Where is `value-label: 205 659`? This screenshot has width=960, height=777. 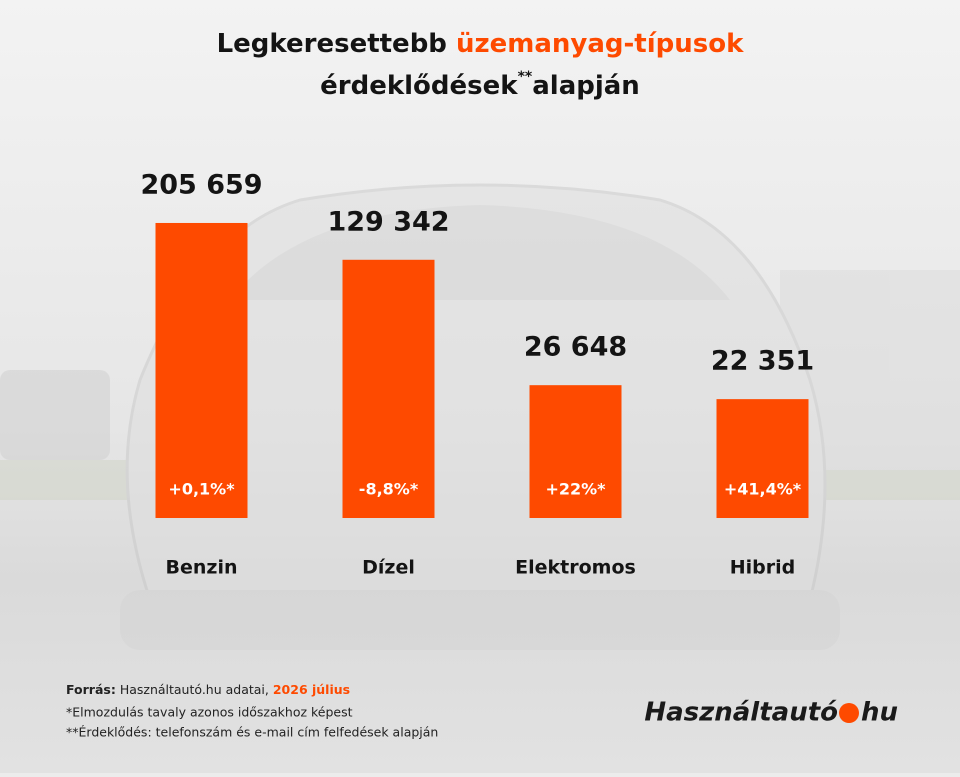
value-label: 205 659 is located at coordinates (201, 184).